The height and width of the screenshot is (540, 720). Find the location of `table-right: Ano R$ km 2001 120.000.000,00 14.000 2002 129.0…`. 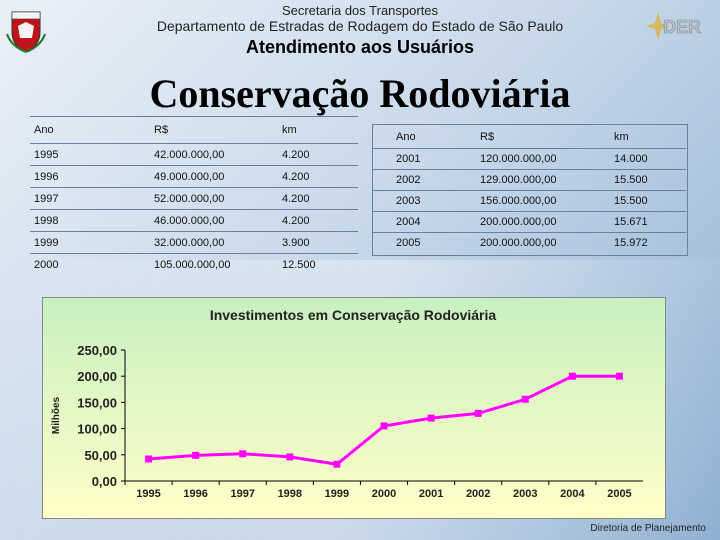

table-right: Ano R$ km 2001 120.000.000,00 14.000 2002 129.0… is located at coordinates (529, 189).